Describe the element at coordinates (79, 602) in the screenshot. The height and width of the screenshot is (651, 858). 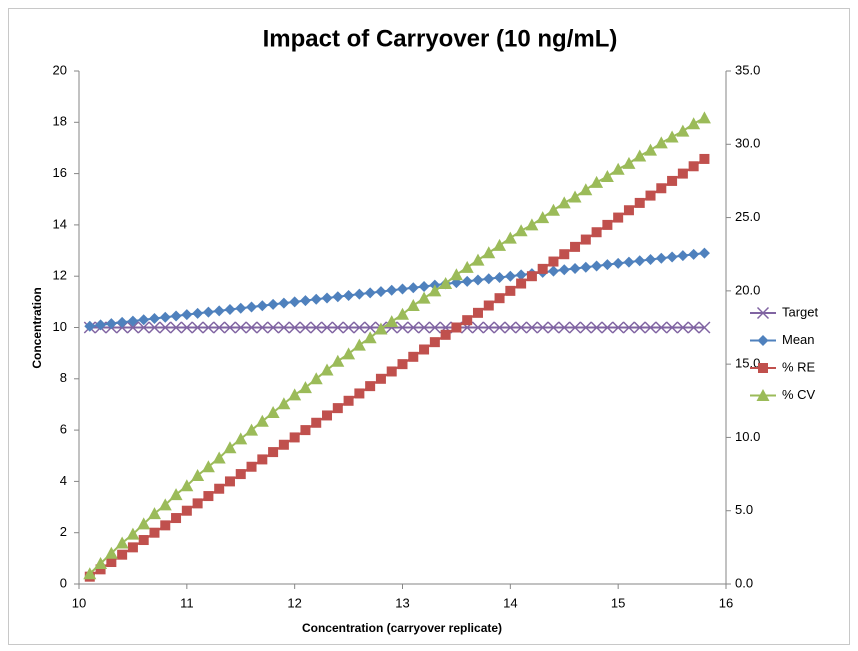
I see `x-tick-label: 10` at that location.